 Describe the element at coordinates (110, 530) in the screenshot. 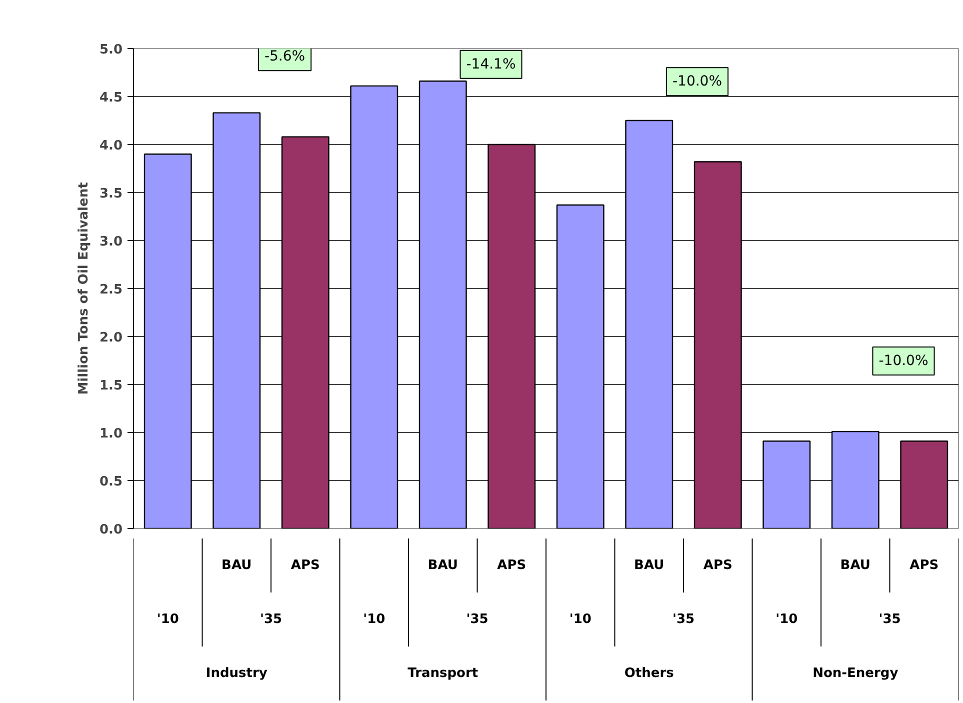

I see `y-tick-label: 0.0` at that location.